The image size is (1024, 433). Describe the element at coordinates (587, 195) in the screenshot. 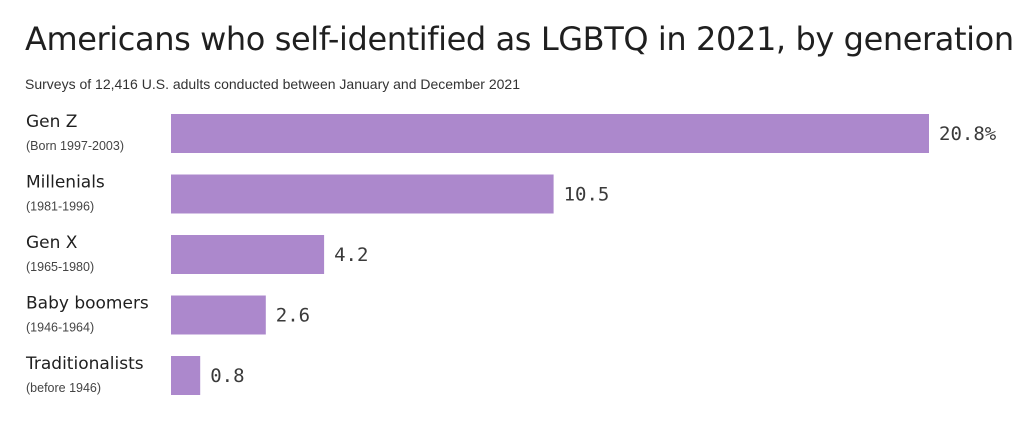

I see `value-label: 10.5` at that location.